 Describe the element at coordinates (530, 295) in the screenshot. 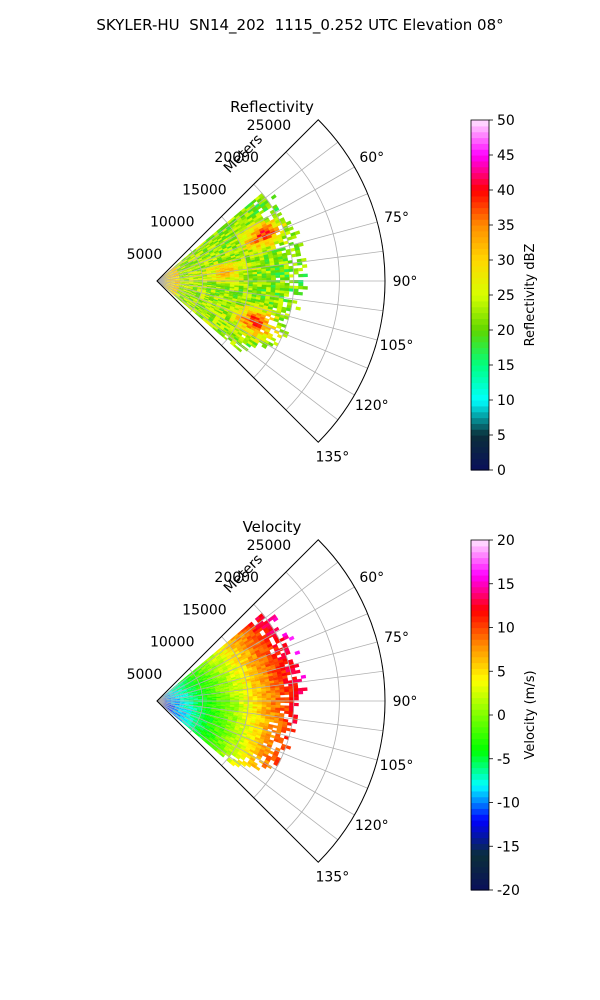

I see `colorbar-label: Reflectivity dBZ` at that location.